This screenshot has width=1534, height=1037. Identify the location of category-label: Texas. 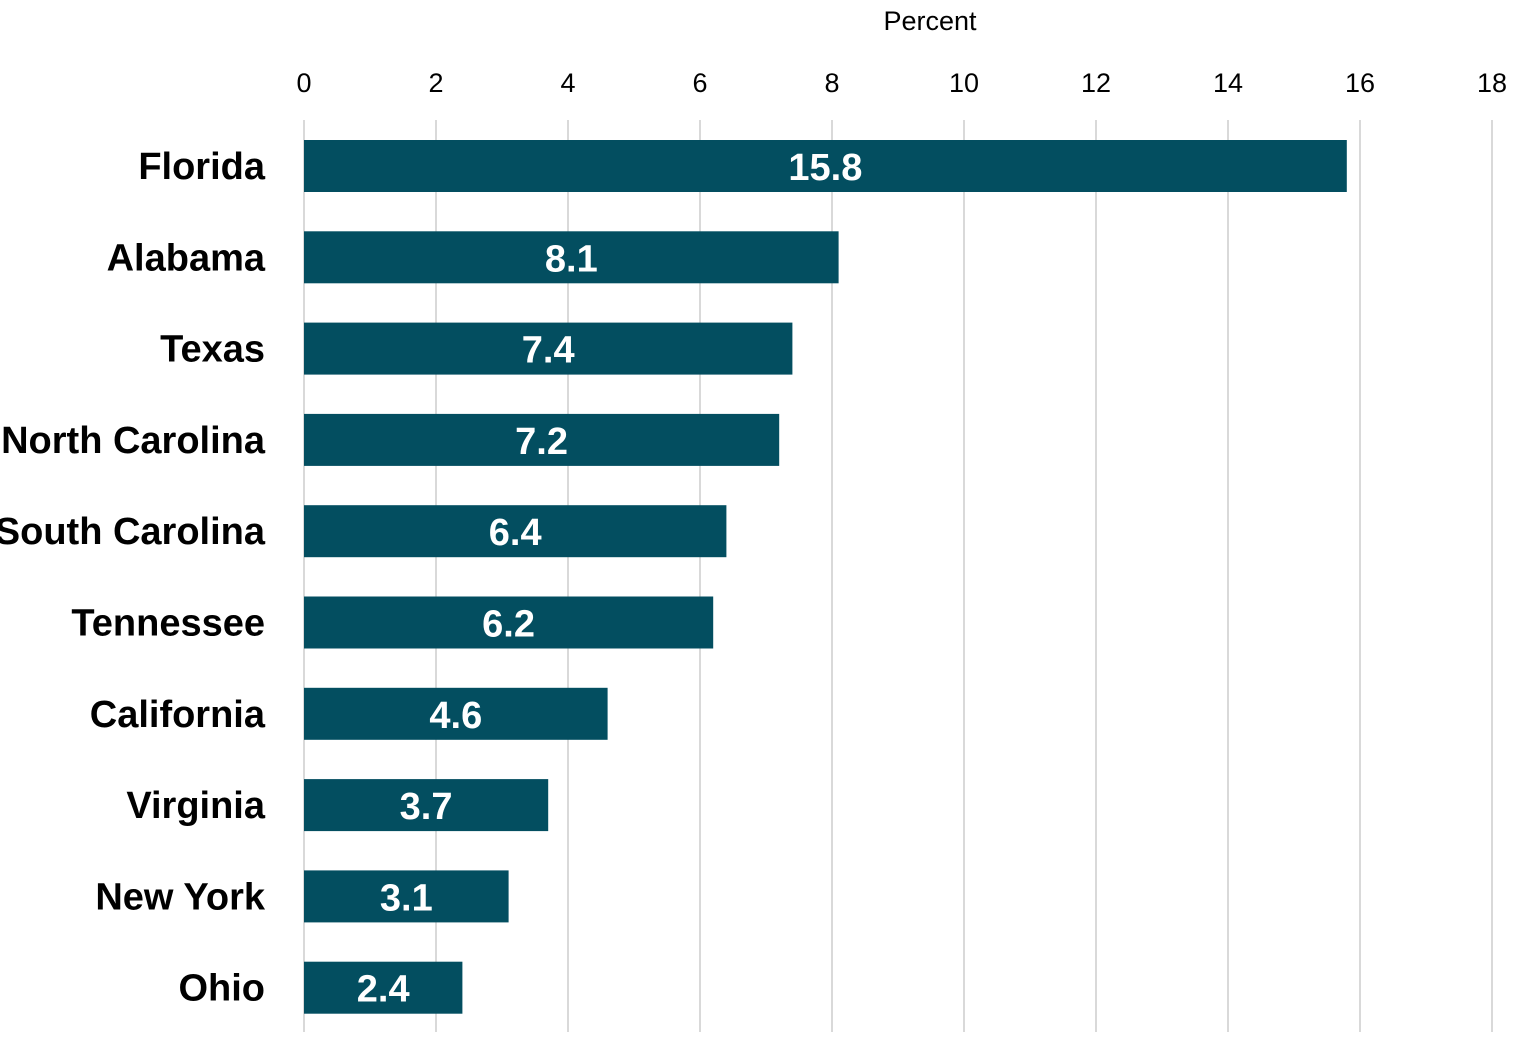
(212, 350).